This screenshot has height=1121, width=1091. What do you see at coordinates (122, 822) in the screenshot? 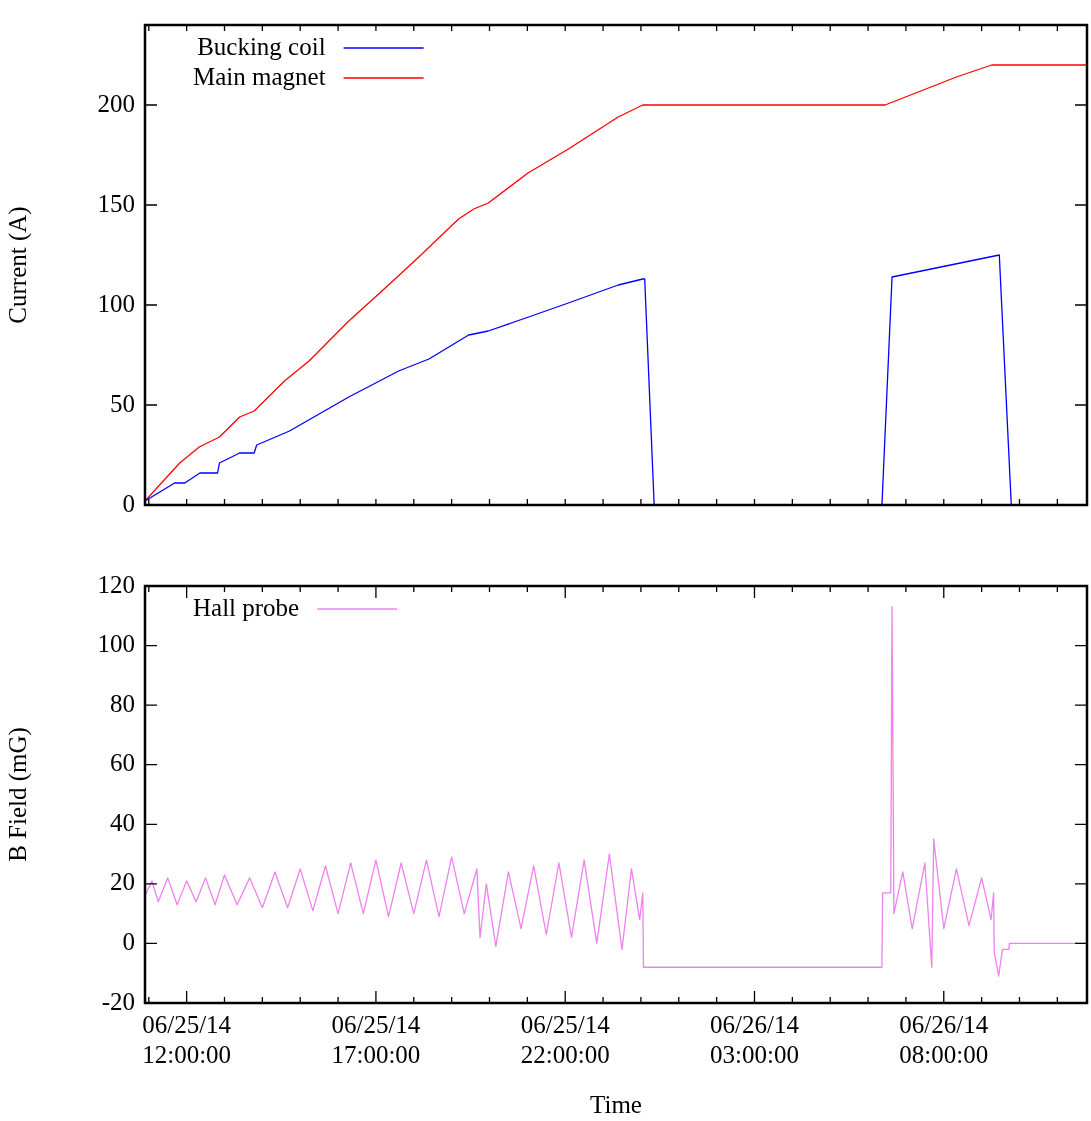
I see `y-tick-label: 40` at bounding box center [122, 822].